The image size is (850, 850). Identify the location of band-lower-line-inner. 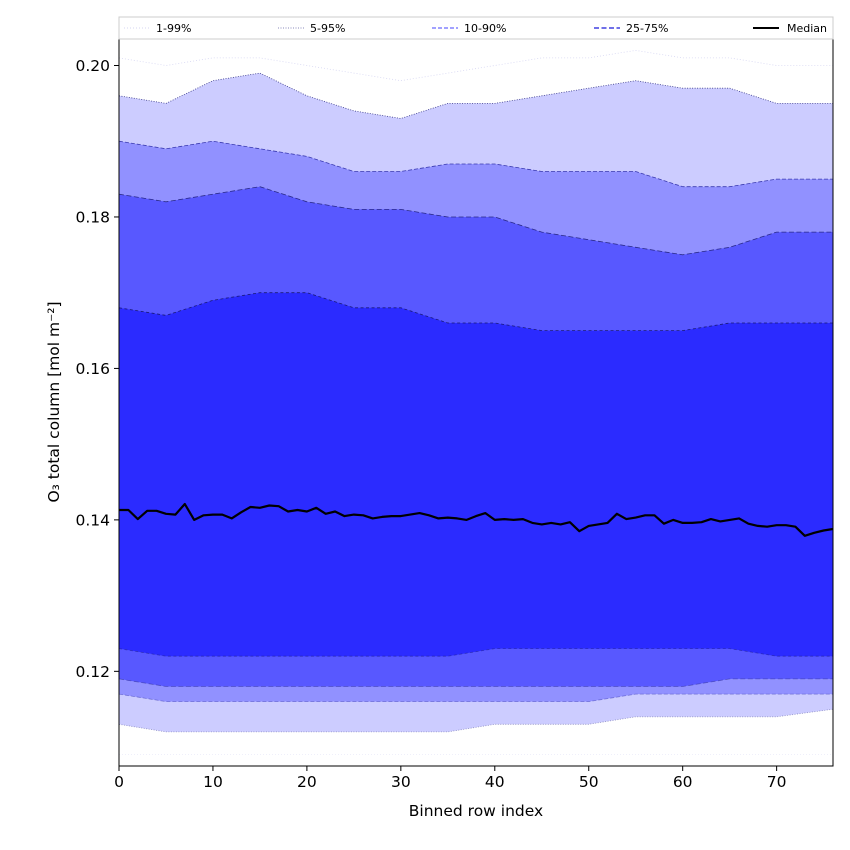
(476, 652).